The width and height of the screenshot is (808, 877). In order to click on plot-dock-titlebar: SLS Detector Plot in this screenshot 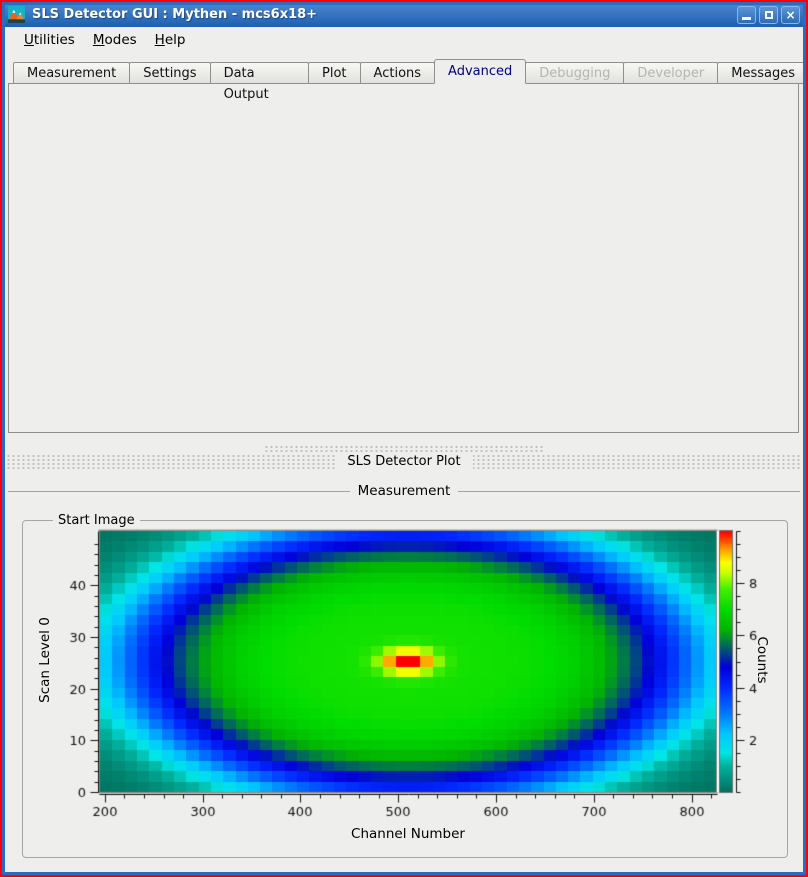, I will do `click(404, 461)`.